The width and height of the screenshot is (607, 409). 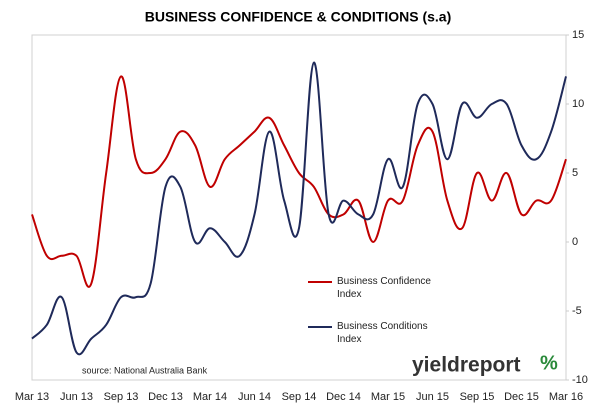 I want to click on legend-label: Business Confidence Index, so click(x=384, y=288).